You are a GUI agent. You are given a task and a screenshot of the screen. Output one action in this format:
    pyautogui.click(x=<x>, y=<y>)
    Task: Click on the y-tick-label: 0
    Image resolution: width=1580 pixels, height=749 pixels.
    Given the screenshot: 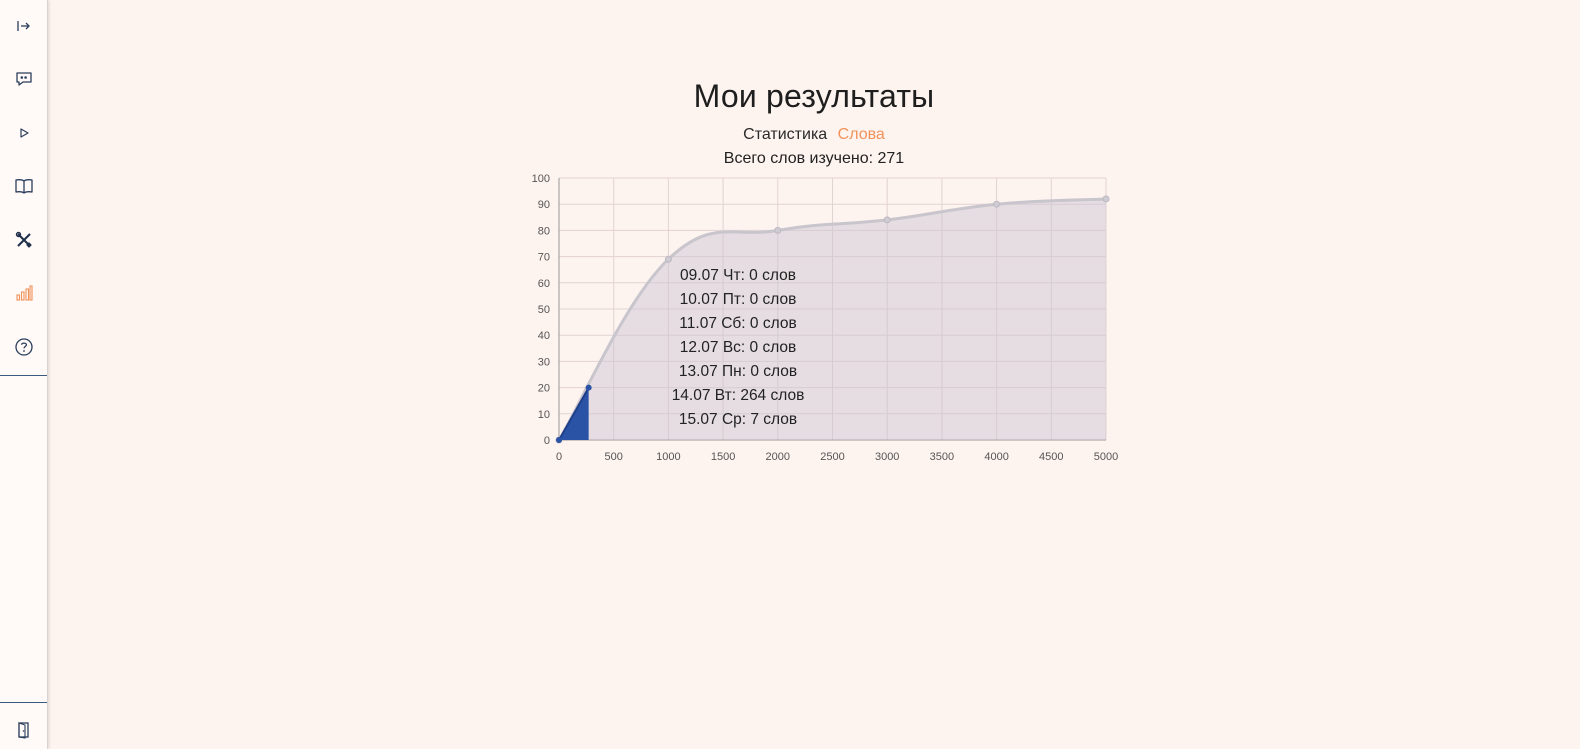 What is the action you would take?
    pyautogui.click(x=547, y=441)
    